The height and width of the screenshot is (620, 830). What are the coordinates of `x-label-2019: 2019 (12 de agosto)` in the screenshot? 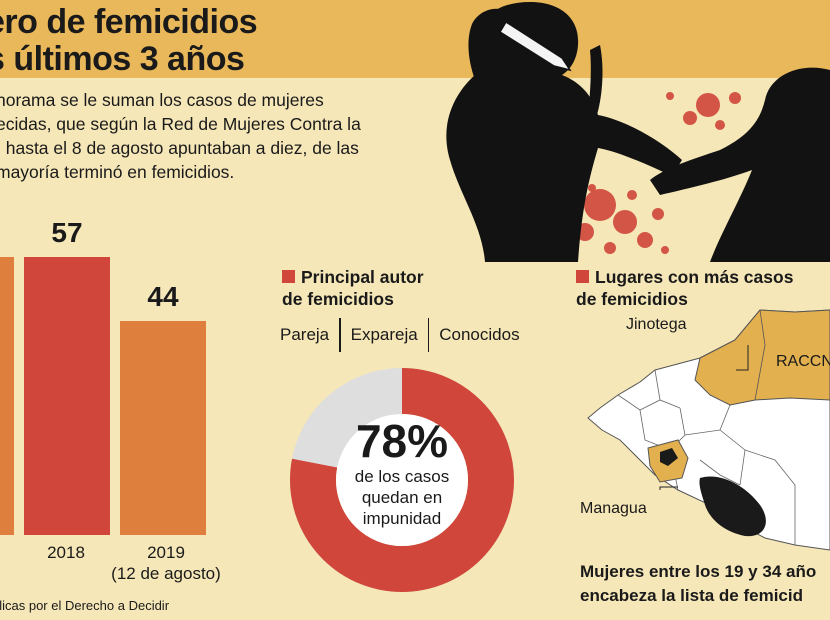 It's located at (166, 563).